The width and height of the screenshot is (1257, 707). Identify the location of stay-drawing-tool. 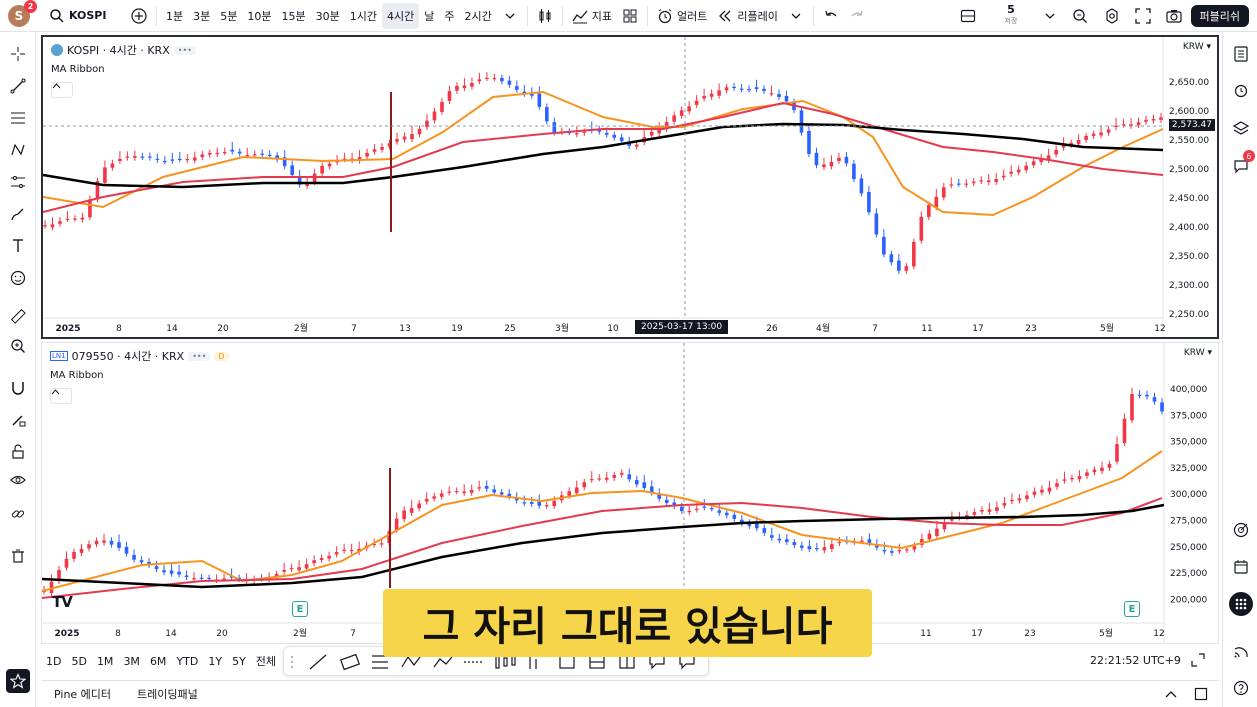
(18, 420).